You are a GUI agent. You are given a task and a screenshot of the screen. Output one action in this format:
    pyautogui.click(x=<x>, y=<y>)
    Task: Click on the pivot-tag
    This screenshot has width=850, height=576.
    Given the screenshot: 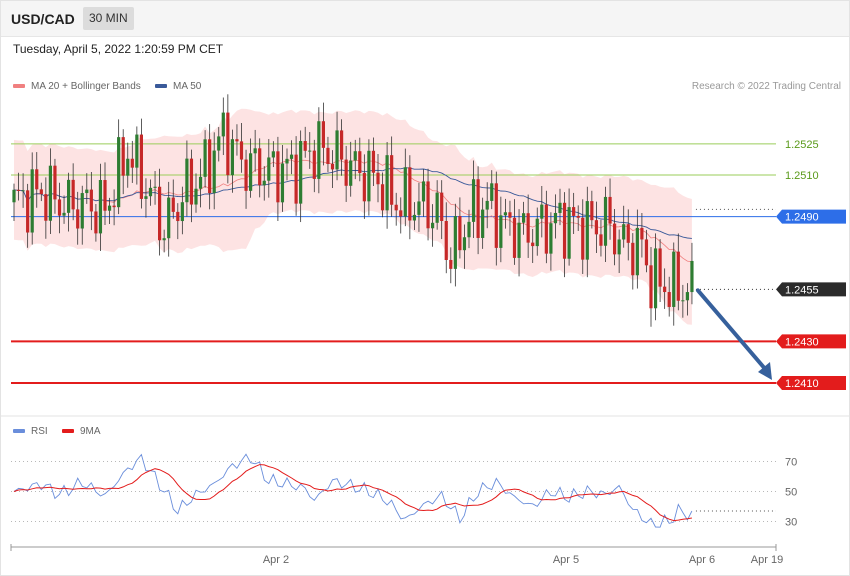 What is the action you would take?
    pyautogui.click(x=811, y=216)
    